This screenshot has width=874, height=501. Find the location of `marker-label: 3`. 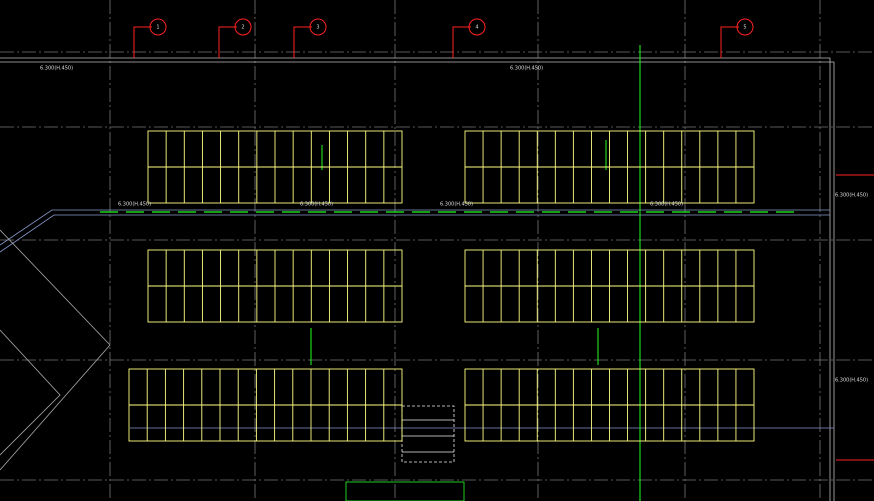

marker-label: 3 is located at coordinates (317, 28).